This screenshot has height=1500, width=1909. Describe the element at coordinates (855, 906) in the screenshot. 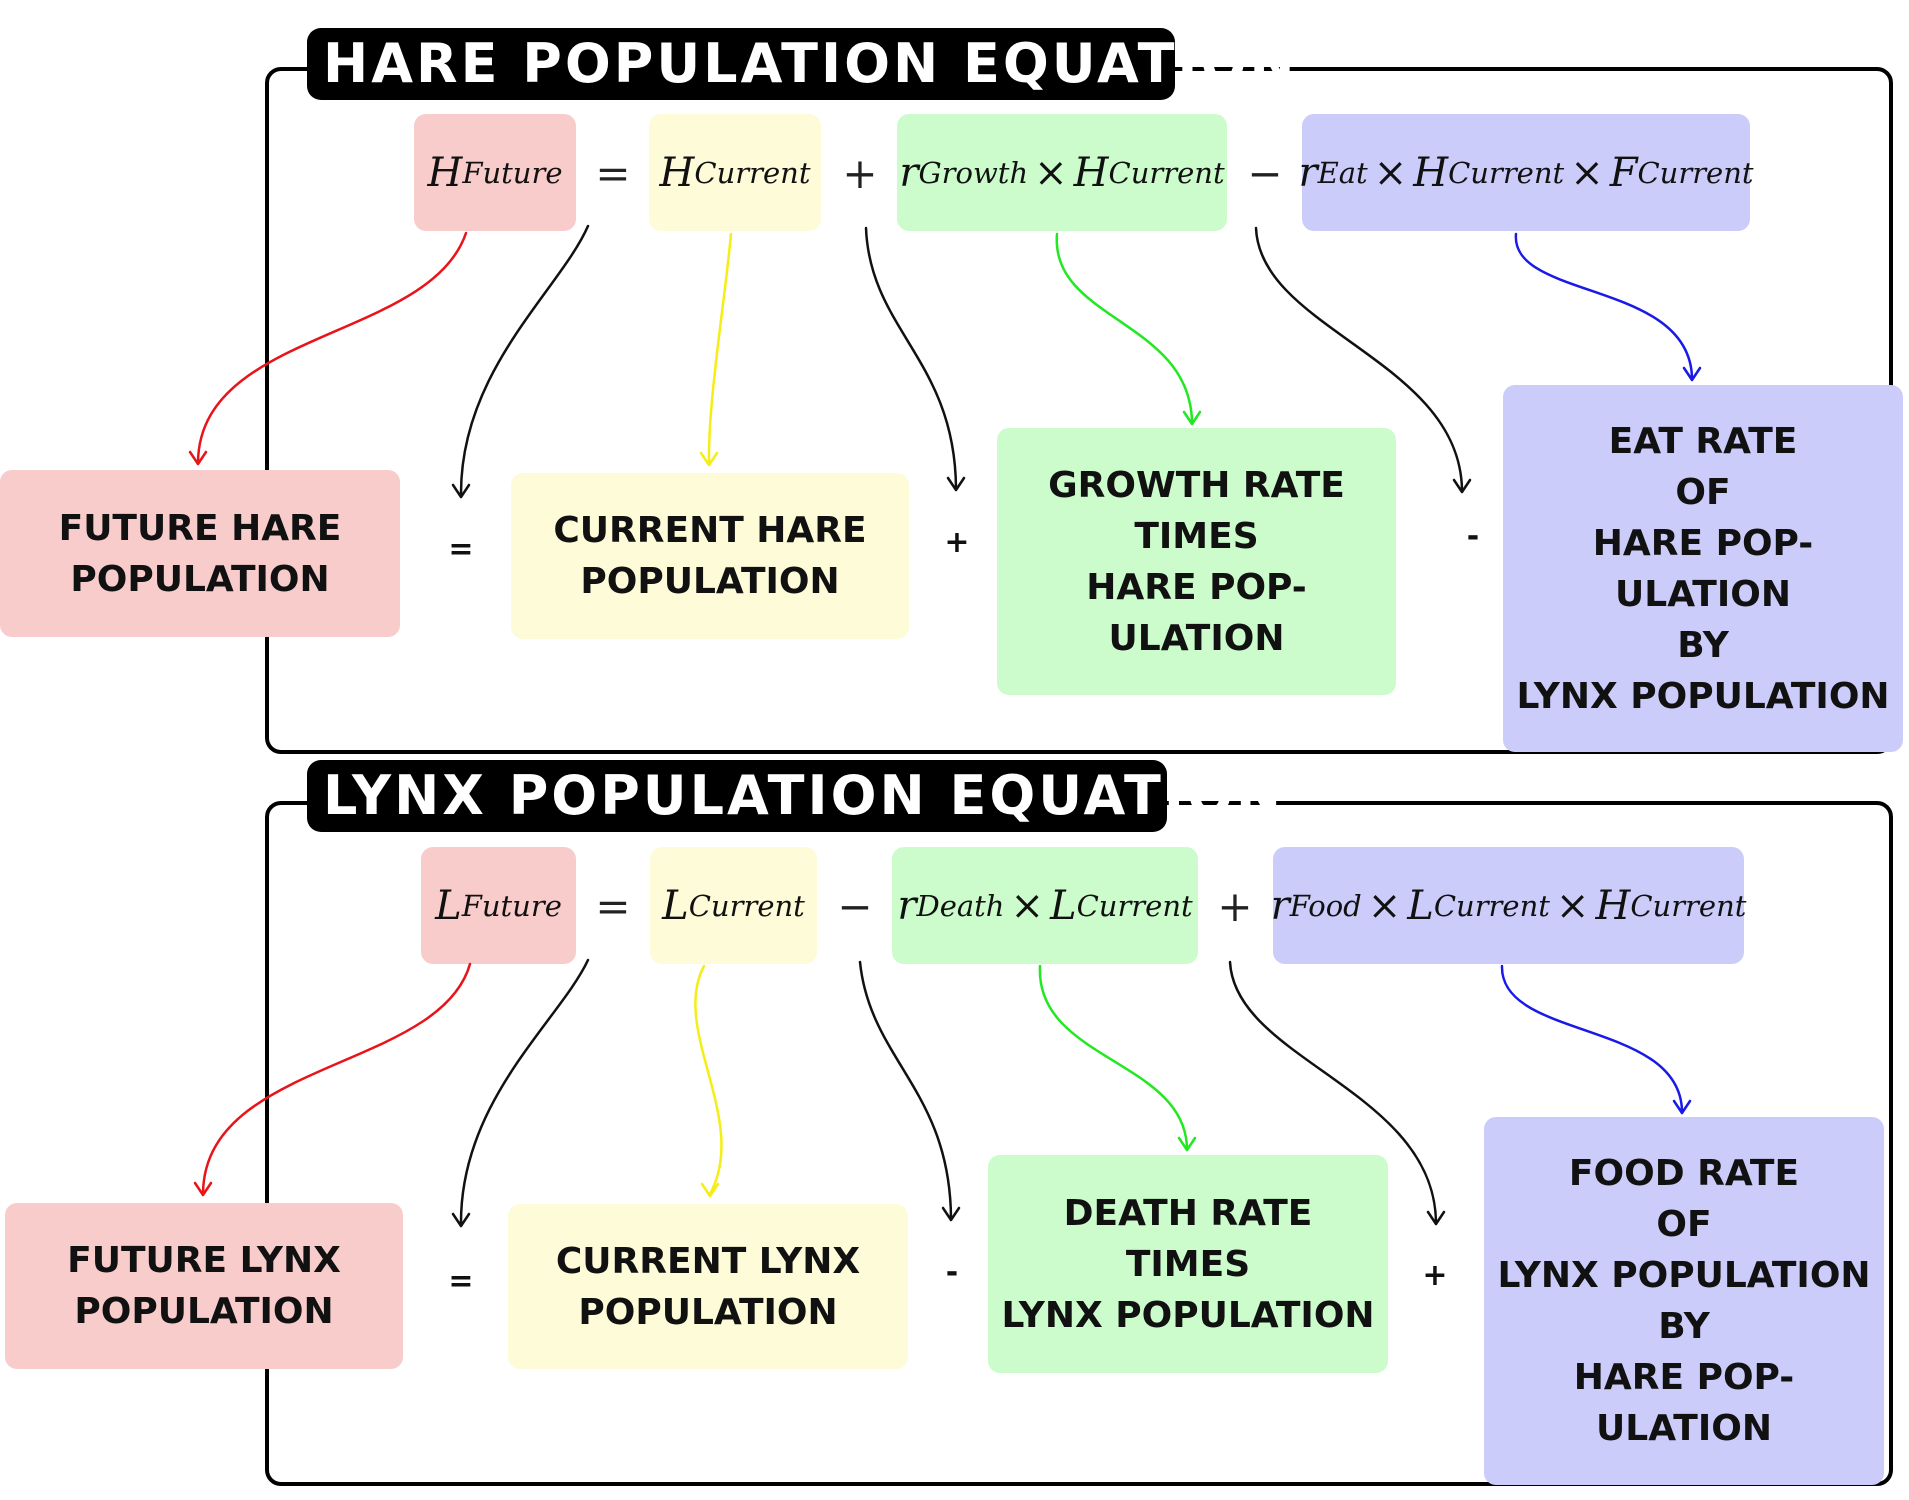

I see `lynx-minus-sign: −` at that location.